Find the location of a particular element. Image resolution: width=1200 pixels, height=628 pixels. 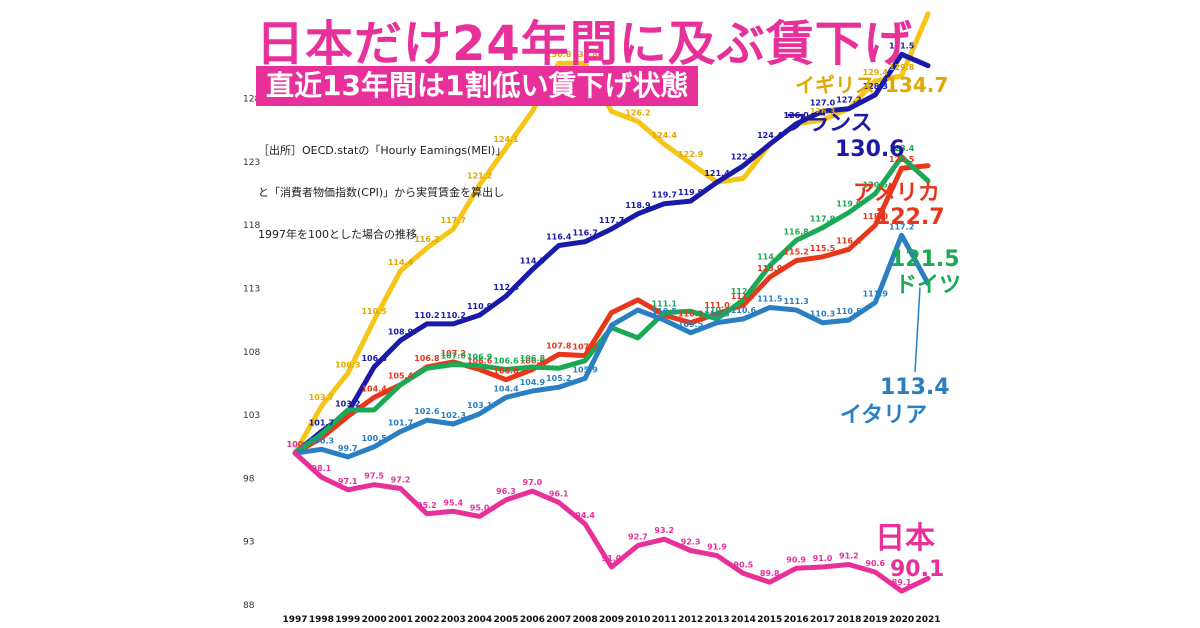

data-label: 121.2 is located at coordinates (479, 176).